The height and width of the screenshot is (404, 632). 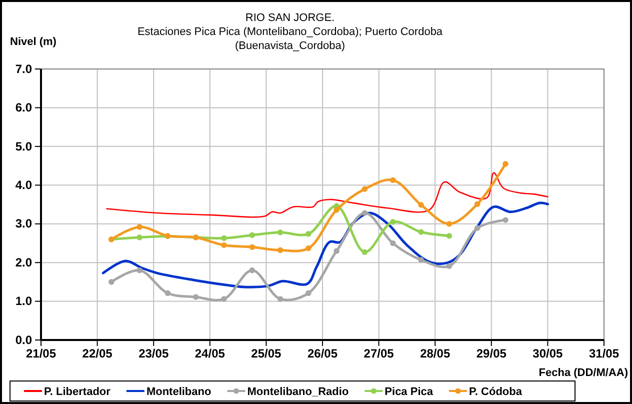 I want to click on chart-subtitle: Estaciones Pica Pica (Montelibano_Cordoba); Puerto Cordoba (Buenavista_Cordoba), so click(x=290, y=39).